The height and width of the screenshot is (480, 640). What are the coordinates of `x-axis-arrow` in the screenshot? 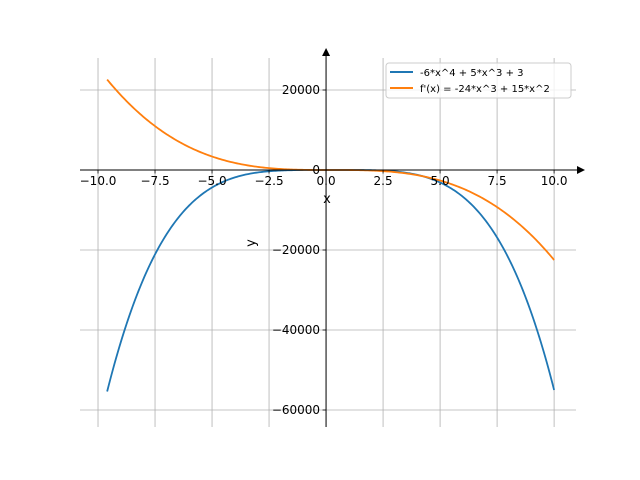 It's located at (581, 170).